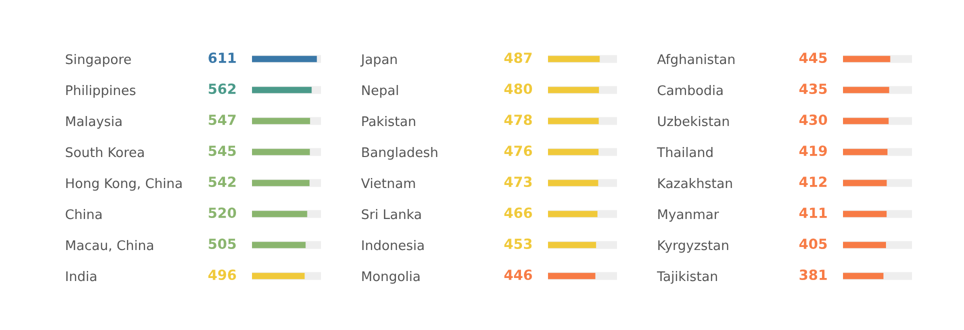 The width and height of the screenshot is (964, 330). Describe the element at coordinates (693, 246) in the screenshot. I see `y-tick-label: Kyrgyzstan` at that location.